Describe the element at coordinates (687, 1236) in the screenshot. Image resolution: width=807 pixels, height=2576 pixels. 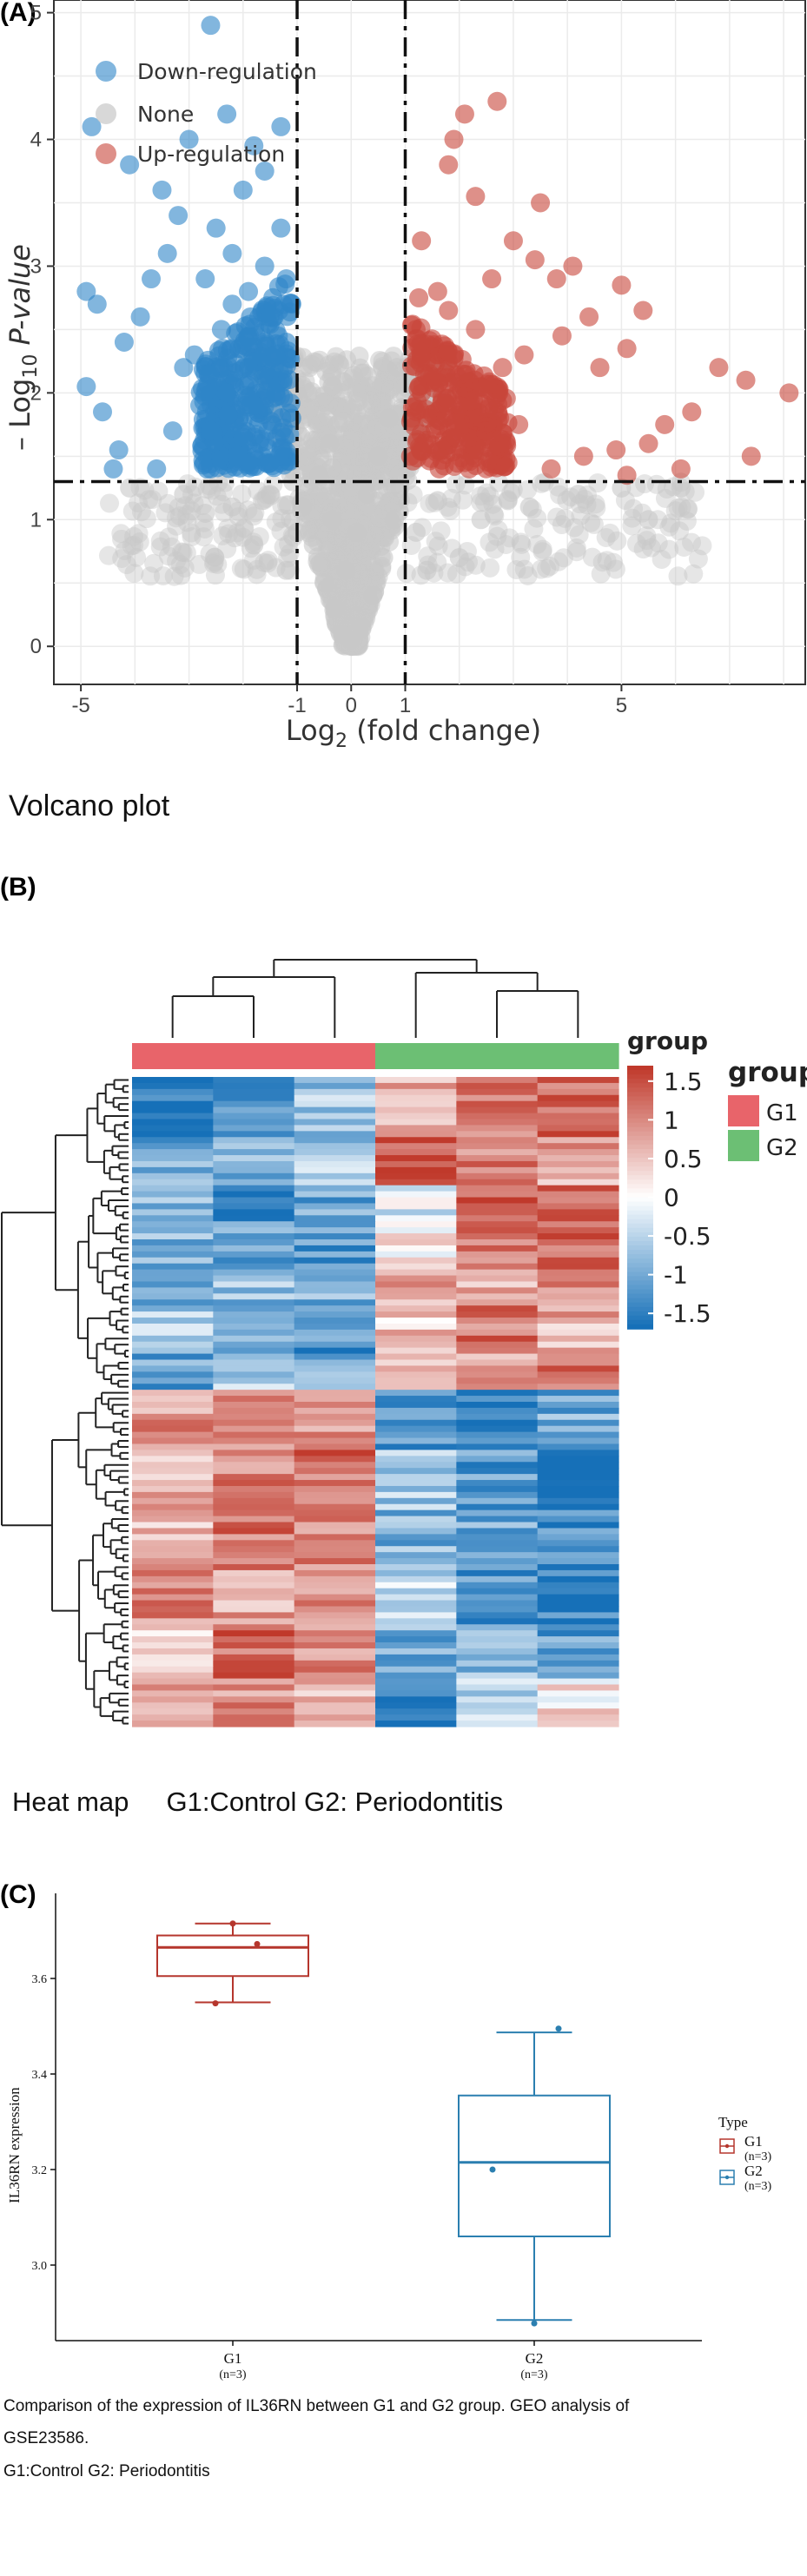
I see `scale-tick-label: -0.5` at that location.